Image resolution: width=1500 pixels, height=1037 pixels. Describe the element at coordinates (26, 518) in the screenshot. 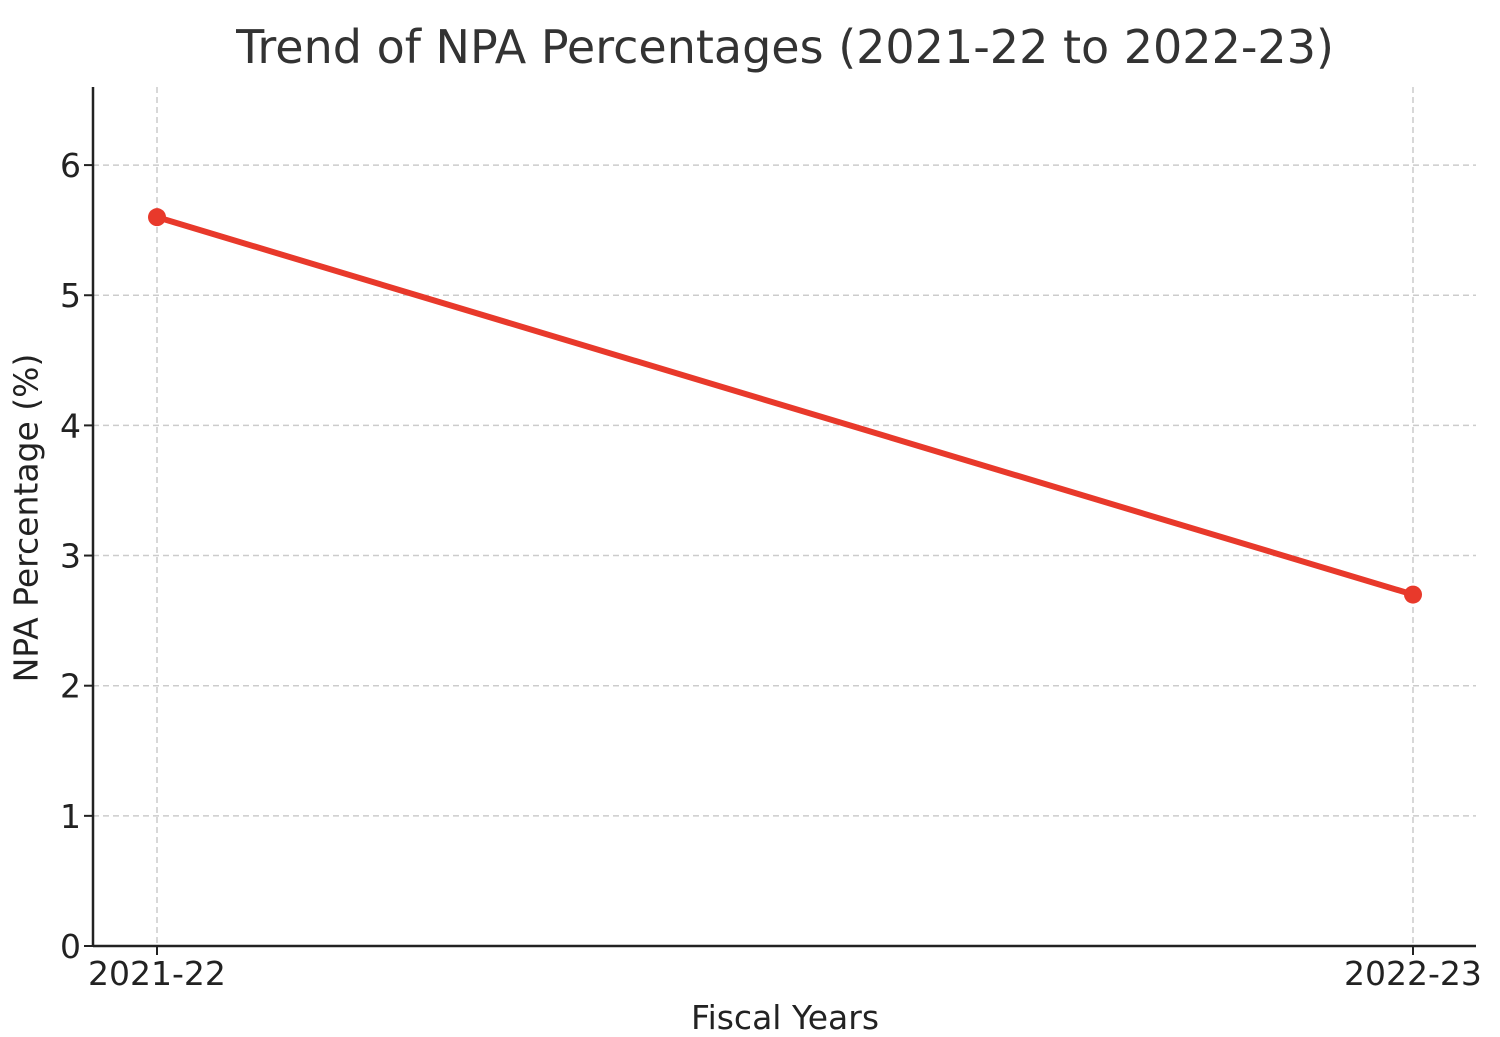

I see `y-axis-label: NPA Percentage (%)` at that location.